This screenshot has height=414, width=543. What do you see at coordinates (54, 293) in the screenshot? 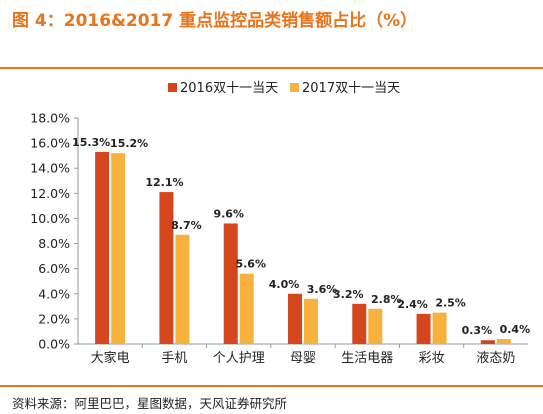
I see `y-tick-label: 4.0%` at bounding box center [54, 293].